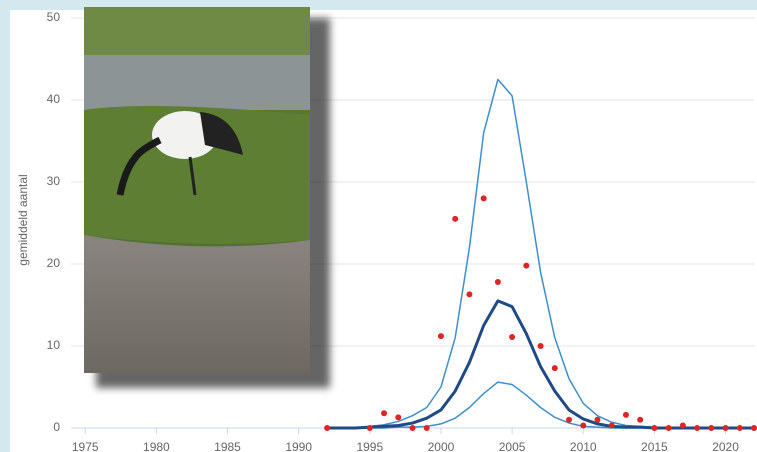 The height and width of the screenshot is (452, 757). What do you see at coordinates (197, 82) in the screenshot?
I see `photo-water` at bounding box center [197, 82].